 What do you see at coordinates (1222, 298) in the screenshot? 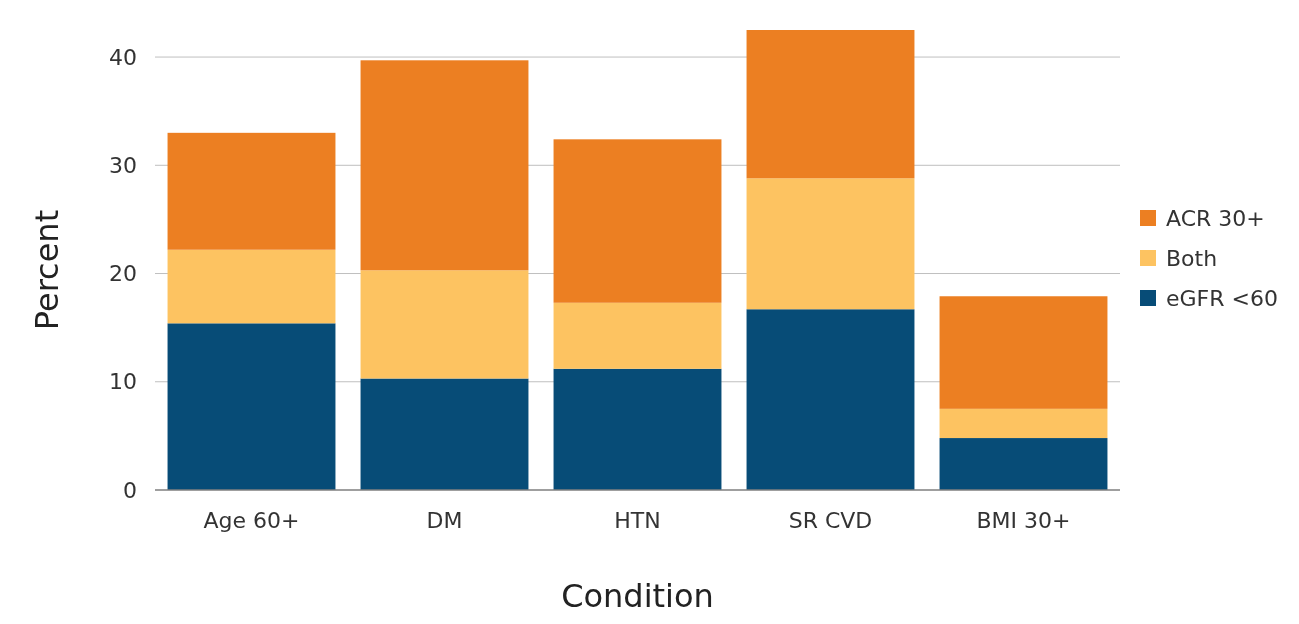
I see `legend-label: eGFR <60` at bounding box center [1222, 298].